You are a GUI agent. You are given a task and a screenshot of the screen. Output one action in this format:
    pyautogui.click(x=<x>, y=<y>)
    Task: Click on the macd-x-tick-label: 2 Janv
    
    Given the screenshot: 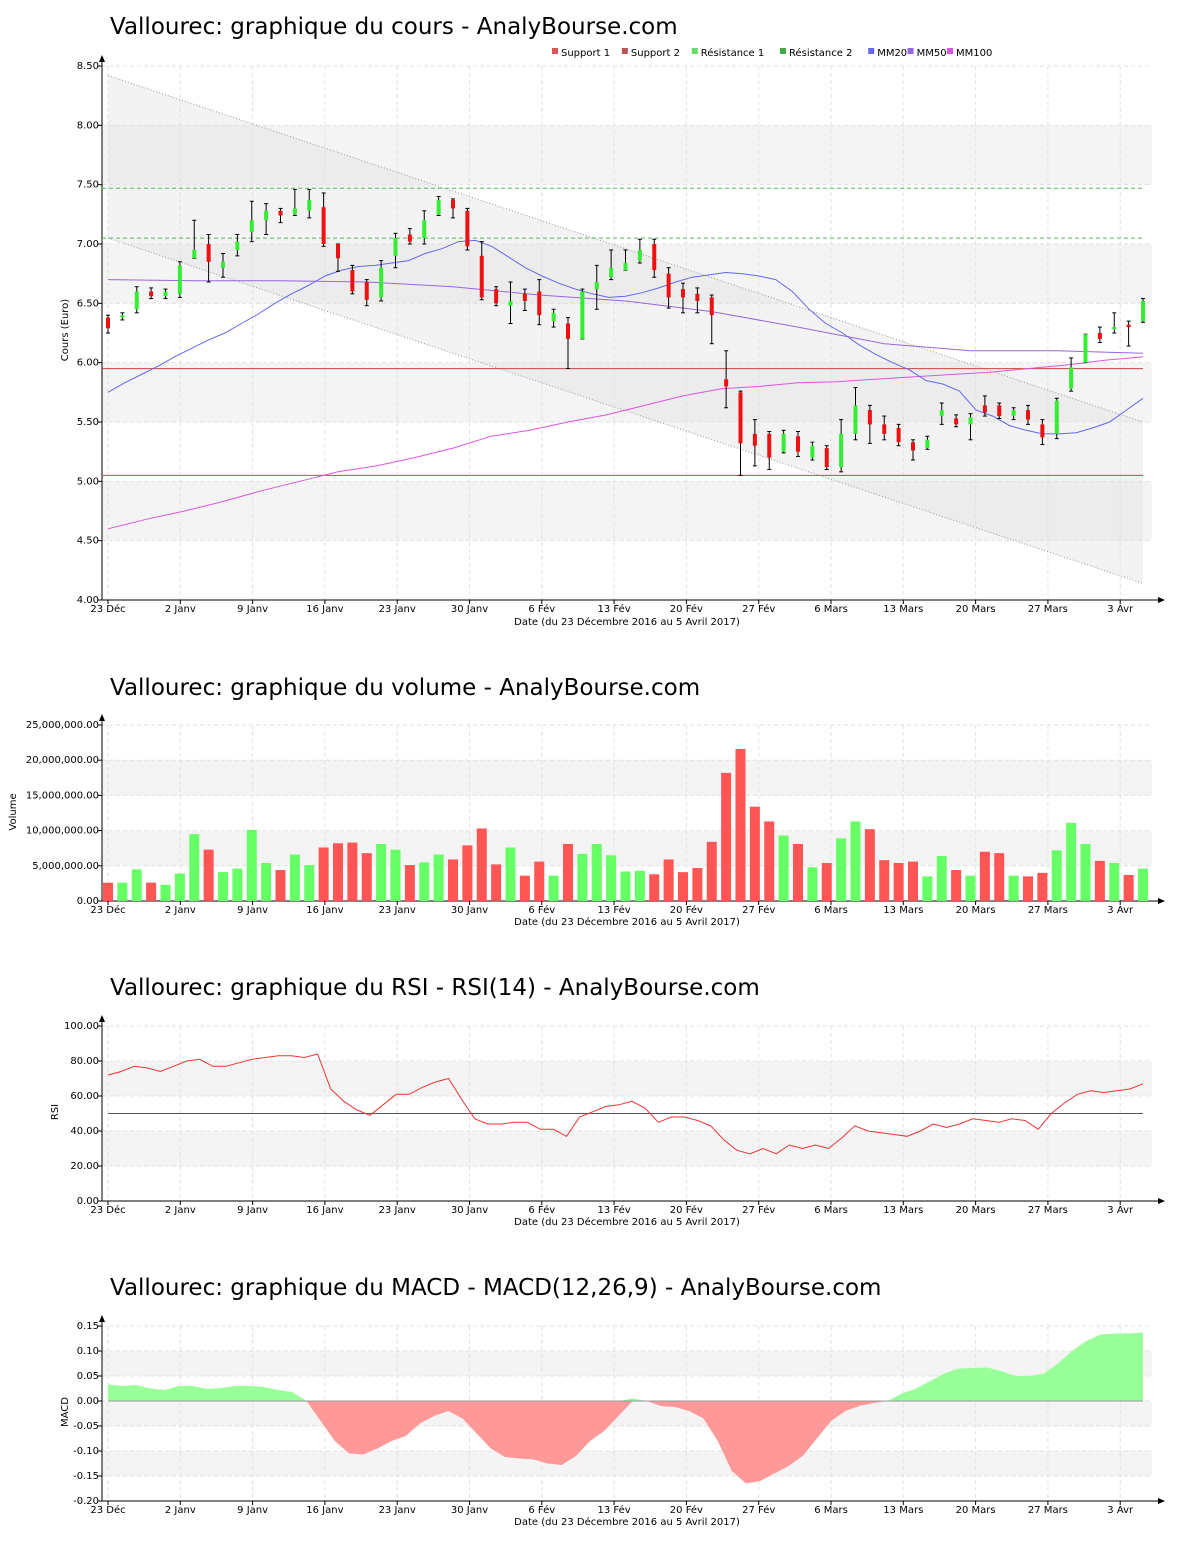 What is the action you would take?
    pyautogui.click(x=180, y=1510)
    